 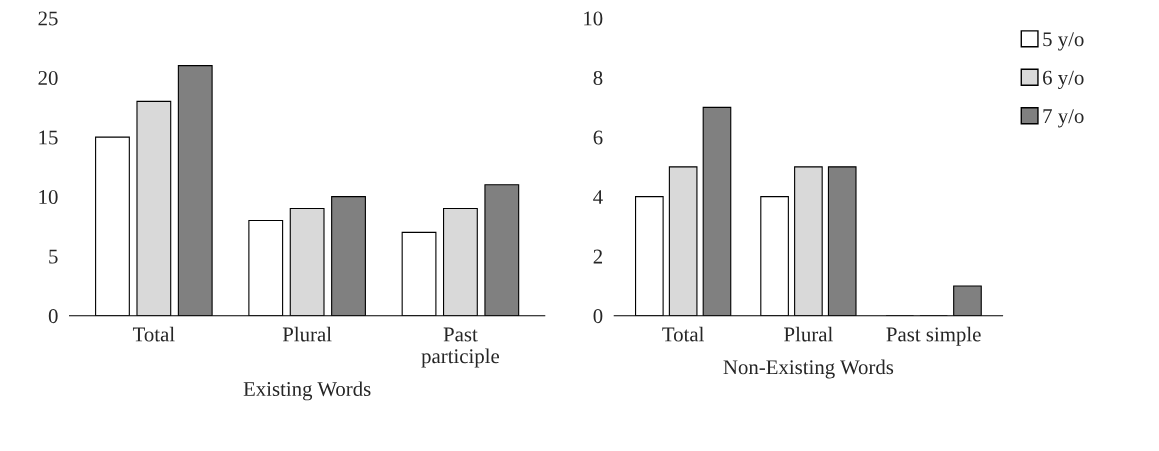 What do you see at coordinates (48, 18) in the screenshot?
I see `y-tick-label: 25` at bounding box center [48, 18].